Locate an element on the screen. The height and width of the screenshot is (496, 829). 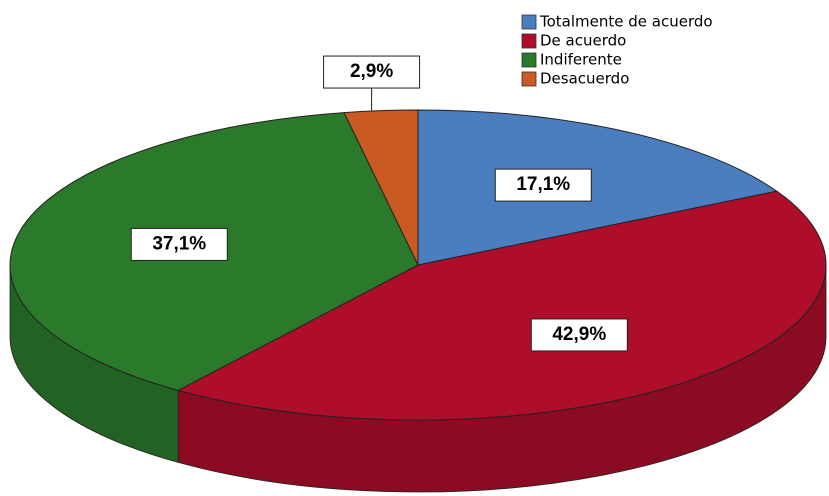
legend-label: Totalmente de acuerdo is located at coordinates (626, 22).